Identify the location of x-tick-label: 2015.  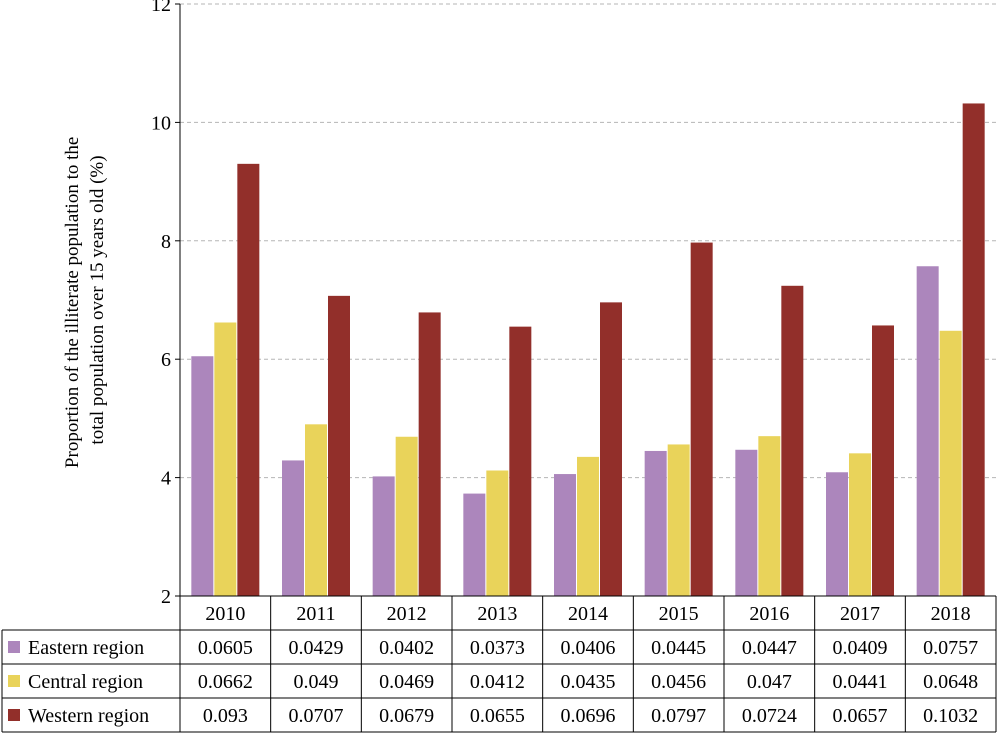
(679, 614).